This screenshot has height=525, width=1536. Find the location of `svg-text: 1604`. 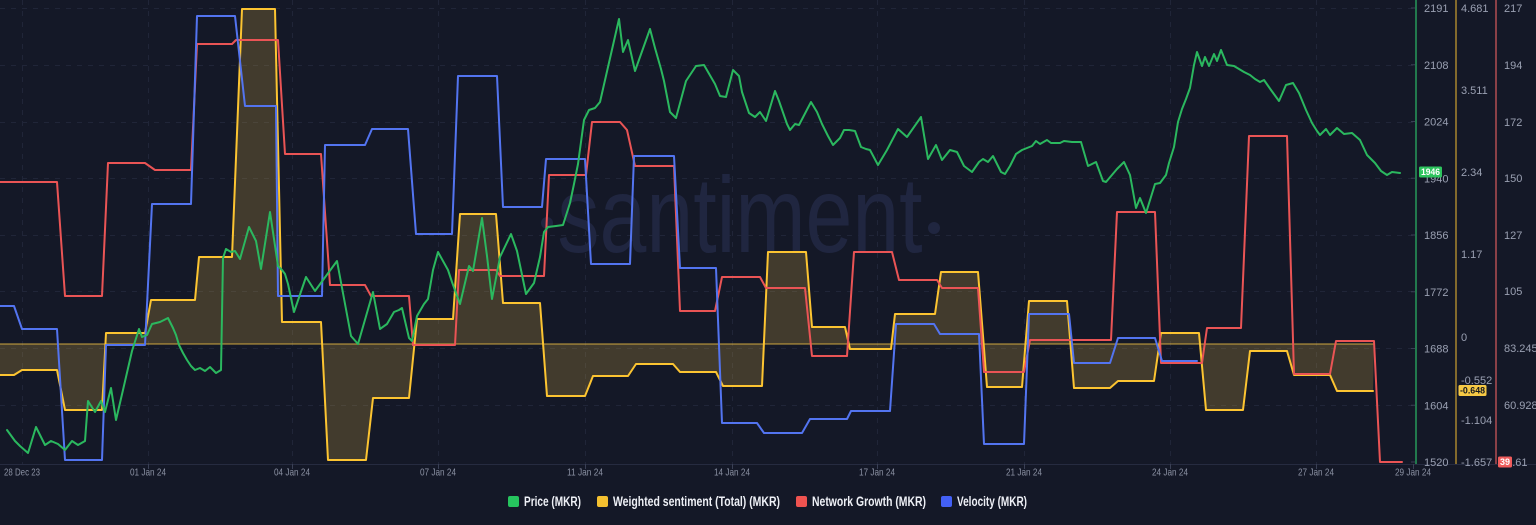

svg-text: 1604 is located at coordinates (1436, 406).